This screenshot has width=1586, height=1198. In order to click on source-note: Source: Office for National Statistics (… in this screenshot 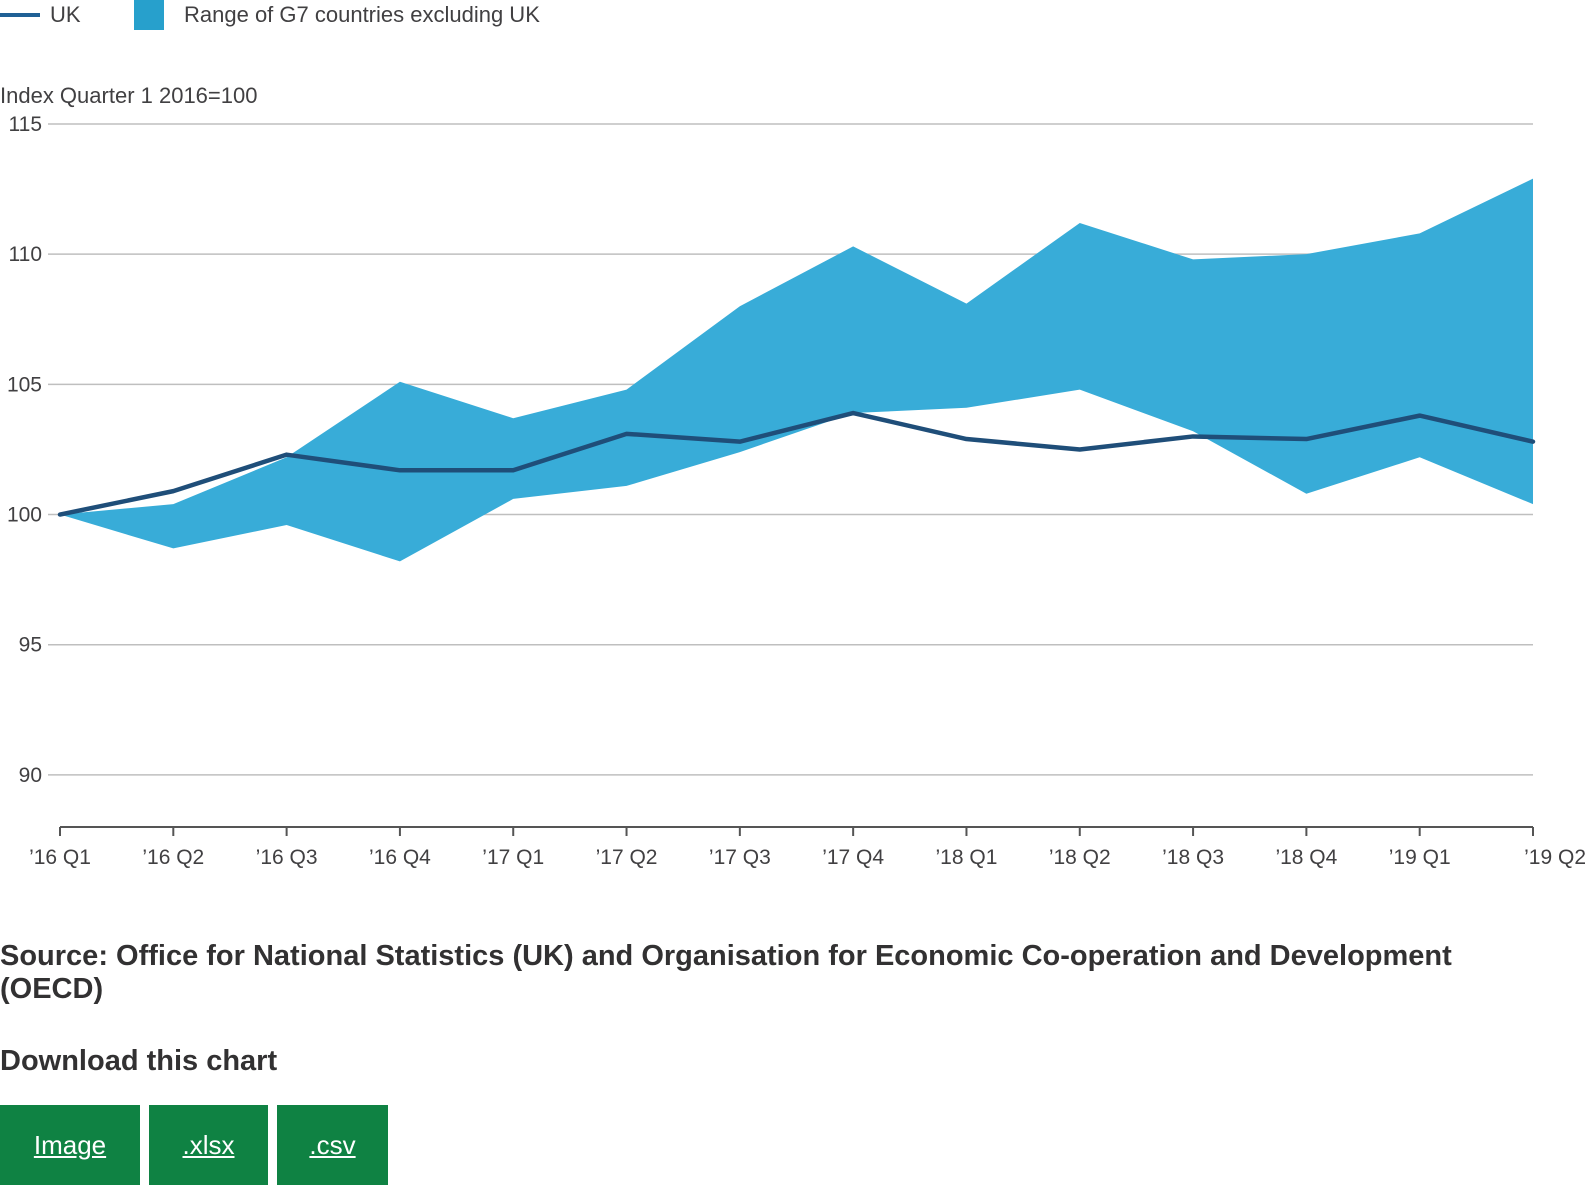, I will do `click(726, 972)`.